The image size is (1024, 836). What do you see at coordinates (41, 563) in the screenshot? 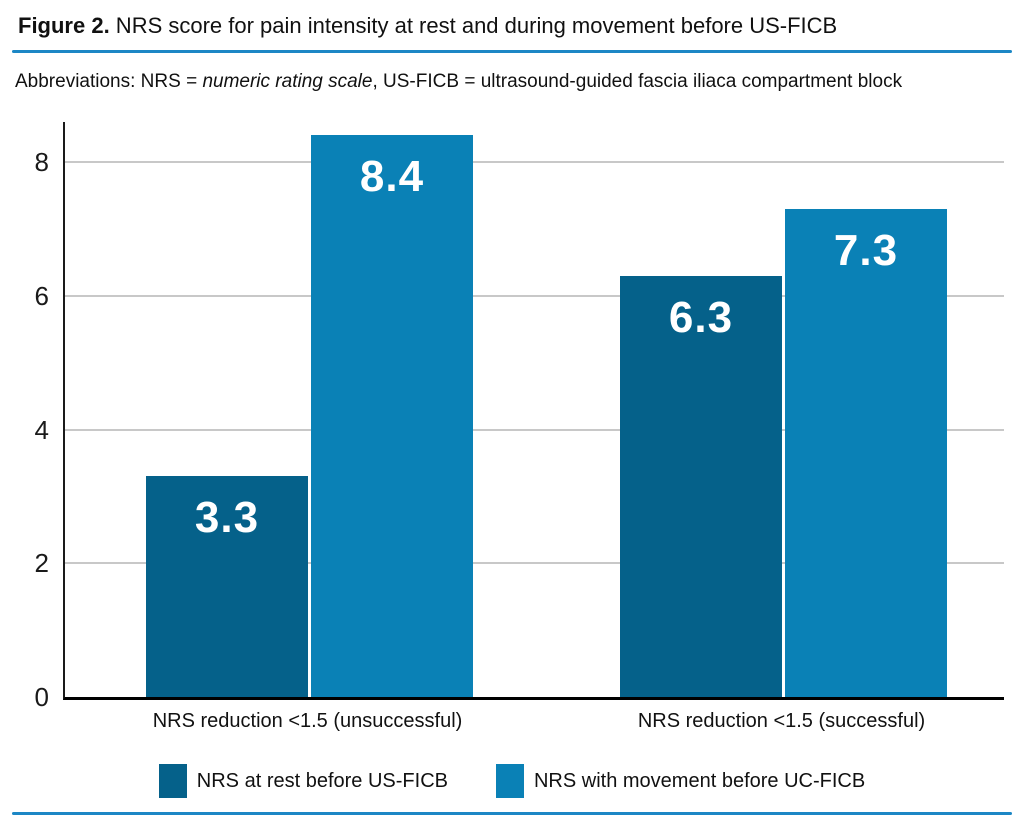
I see `y-tick-label: 2` at bounding box center [41, 563].